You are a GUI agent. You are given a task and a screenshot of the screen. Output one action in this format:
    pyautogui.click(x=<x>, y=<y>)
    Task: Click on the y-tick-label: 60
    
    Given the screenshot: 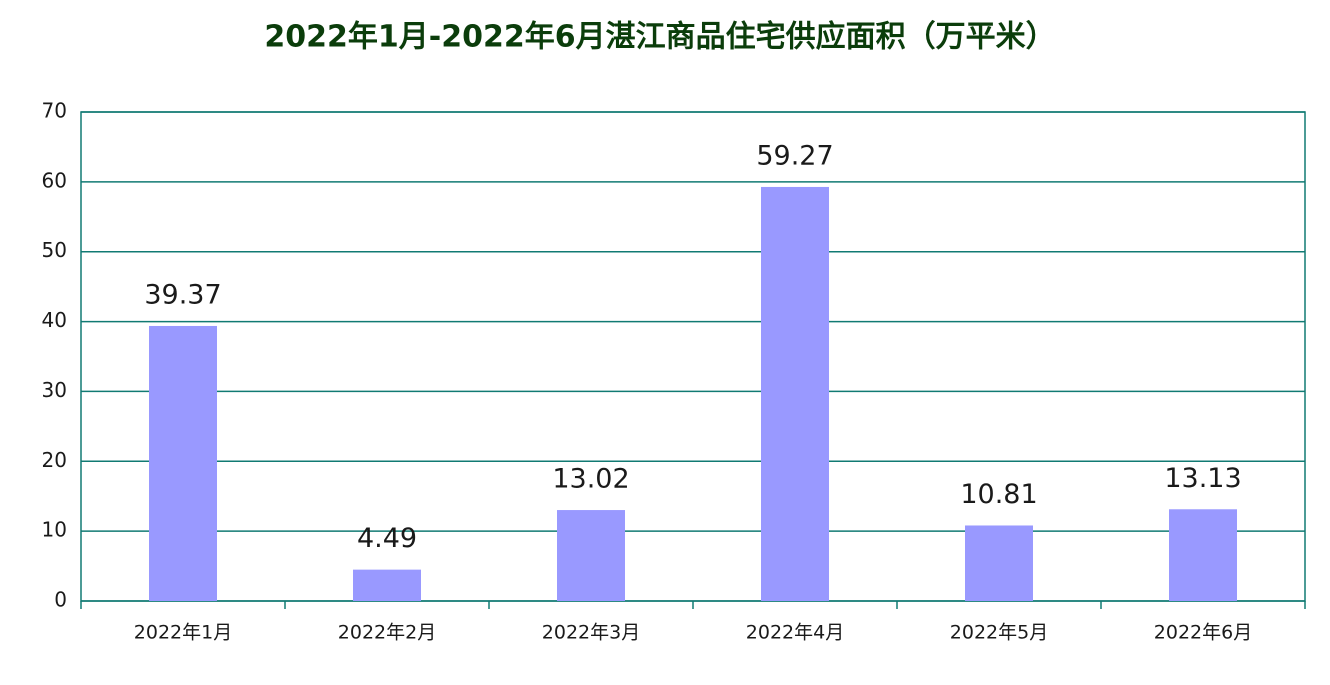 What is the action you would take?
    pyautogui.click(x=54, y=180)
    